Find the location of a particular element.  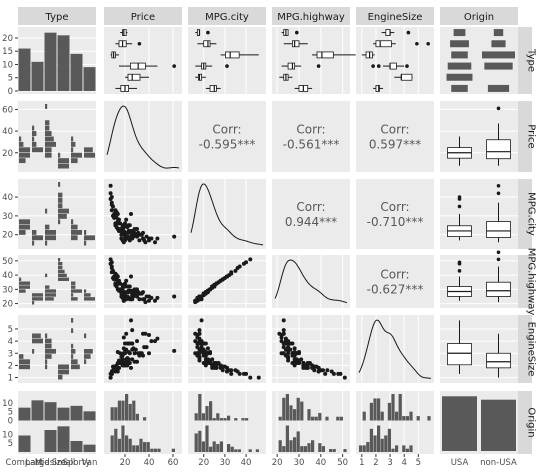

origin-bar is located at coordinates (498, 425).